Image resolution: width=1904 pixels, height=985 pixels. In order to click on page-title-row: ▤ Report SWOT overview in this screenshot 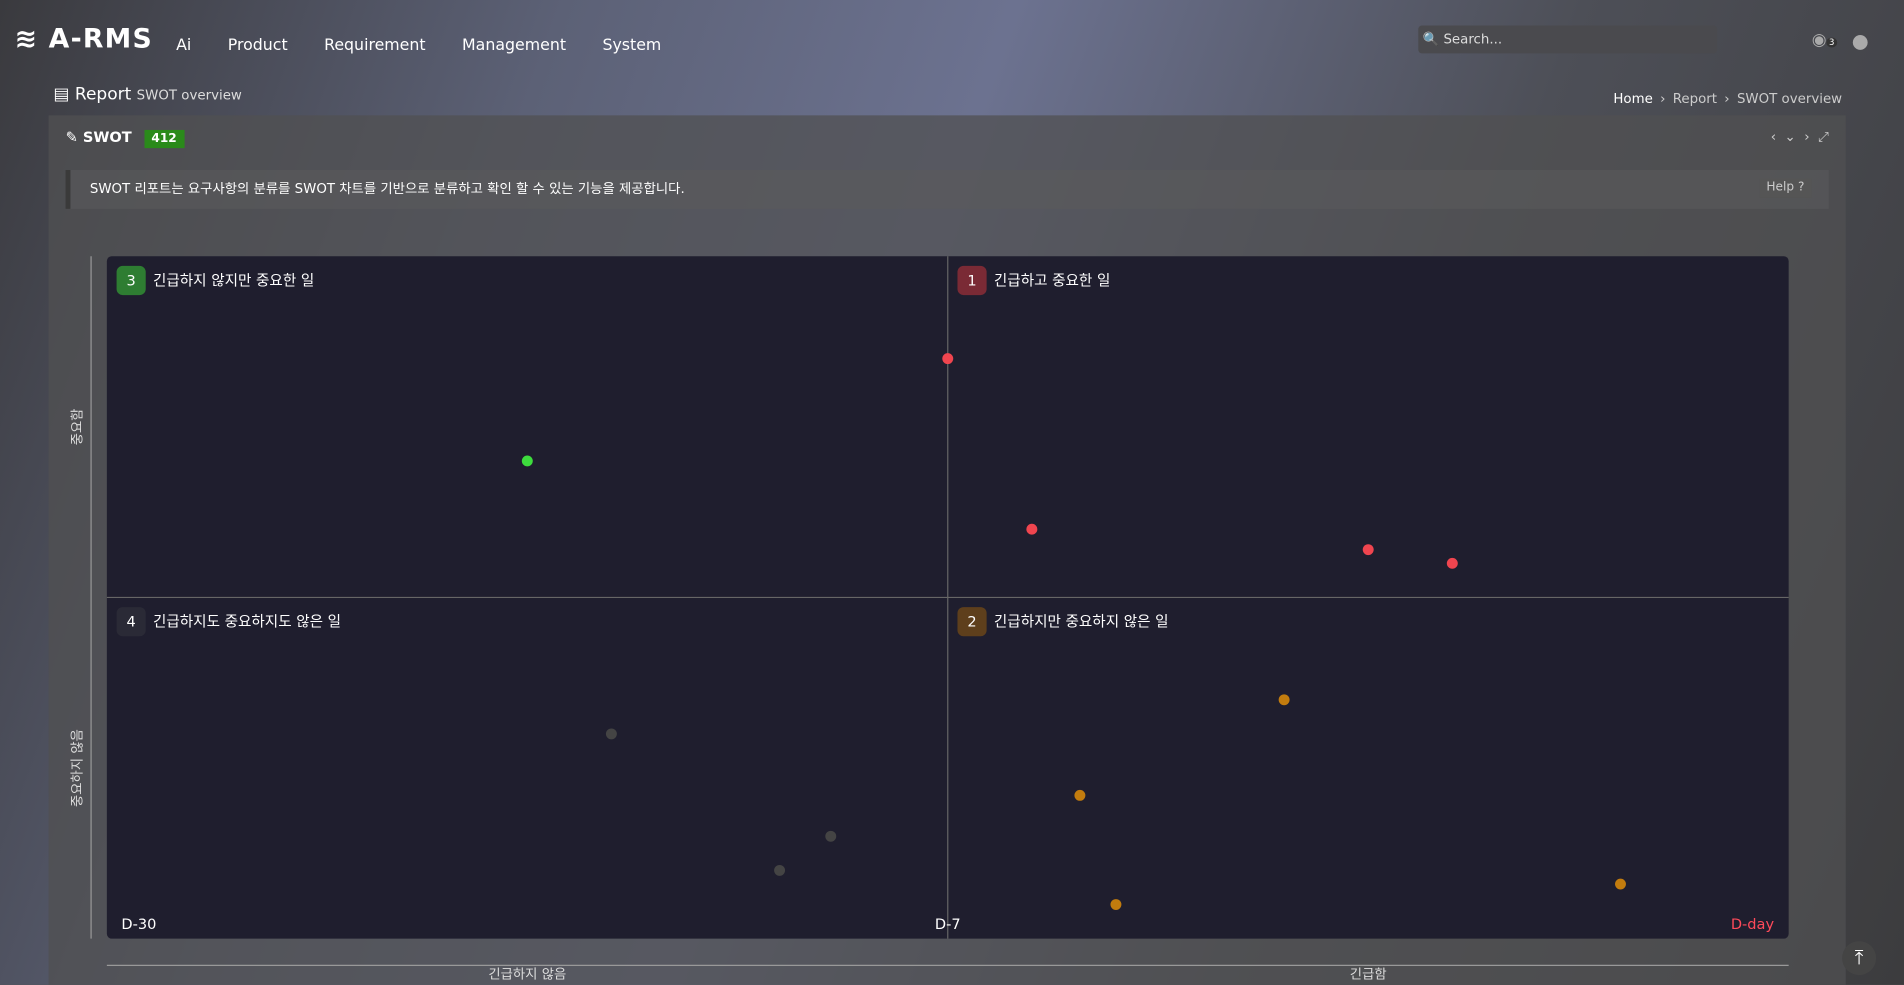, I will do `click(147, 95)`.